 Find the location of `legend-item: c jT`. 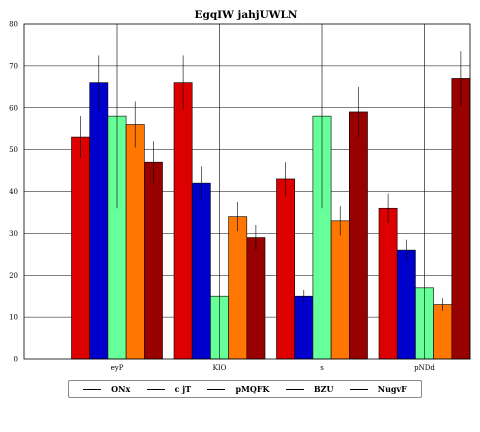

legend-item: c jT is located at coordinates (169, 389).